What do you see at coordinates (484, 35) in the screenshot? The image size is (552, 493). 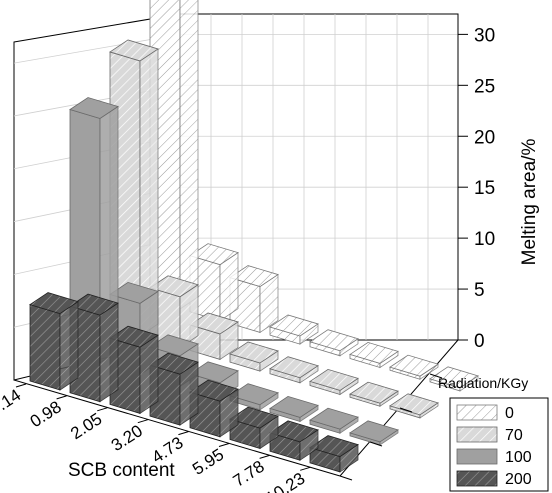 I see `y-tick-label: 30` at bounding box center [484, 35].